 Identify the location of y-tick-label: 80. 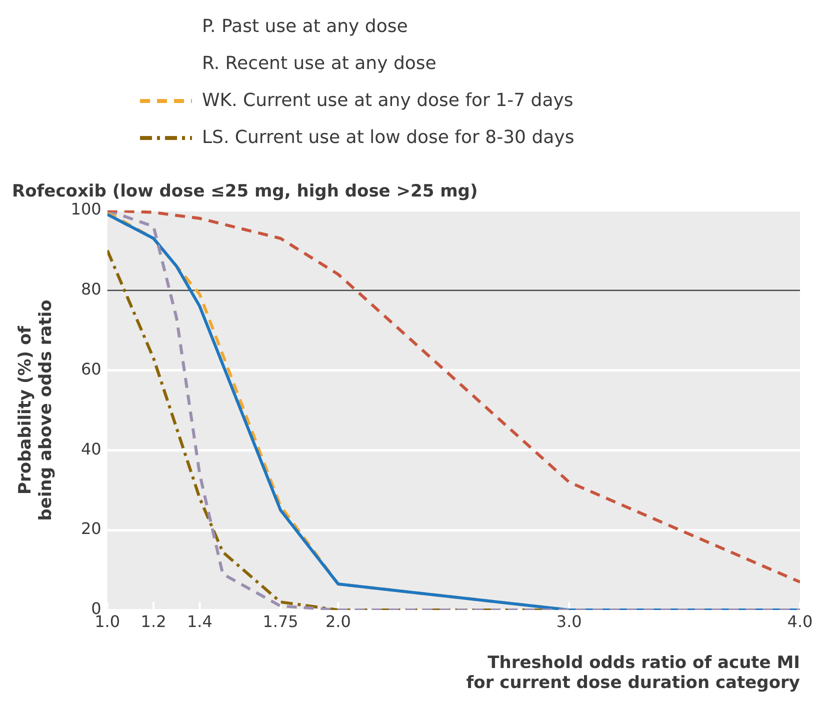
(91, 288).